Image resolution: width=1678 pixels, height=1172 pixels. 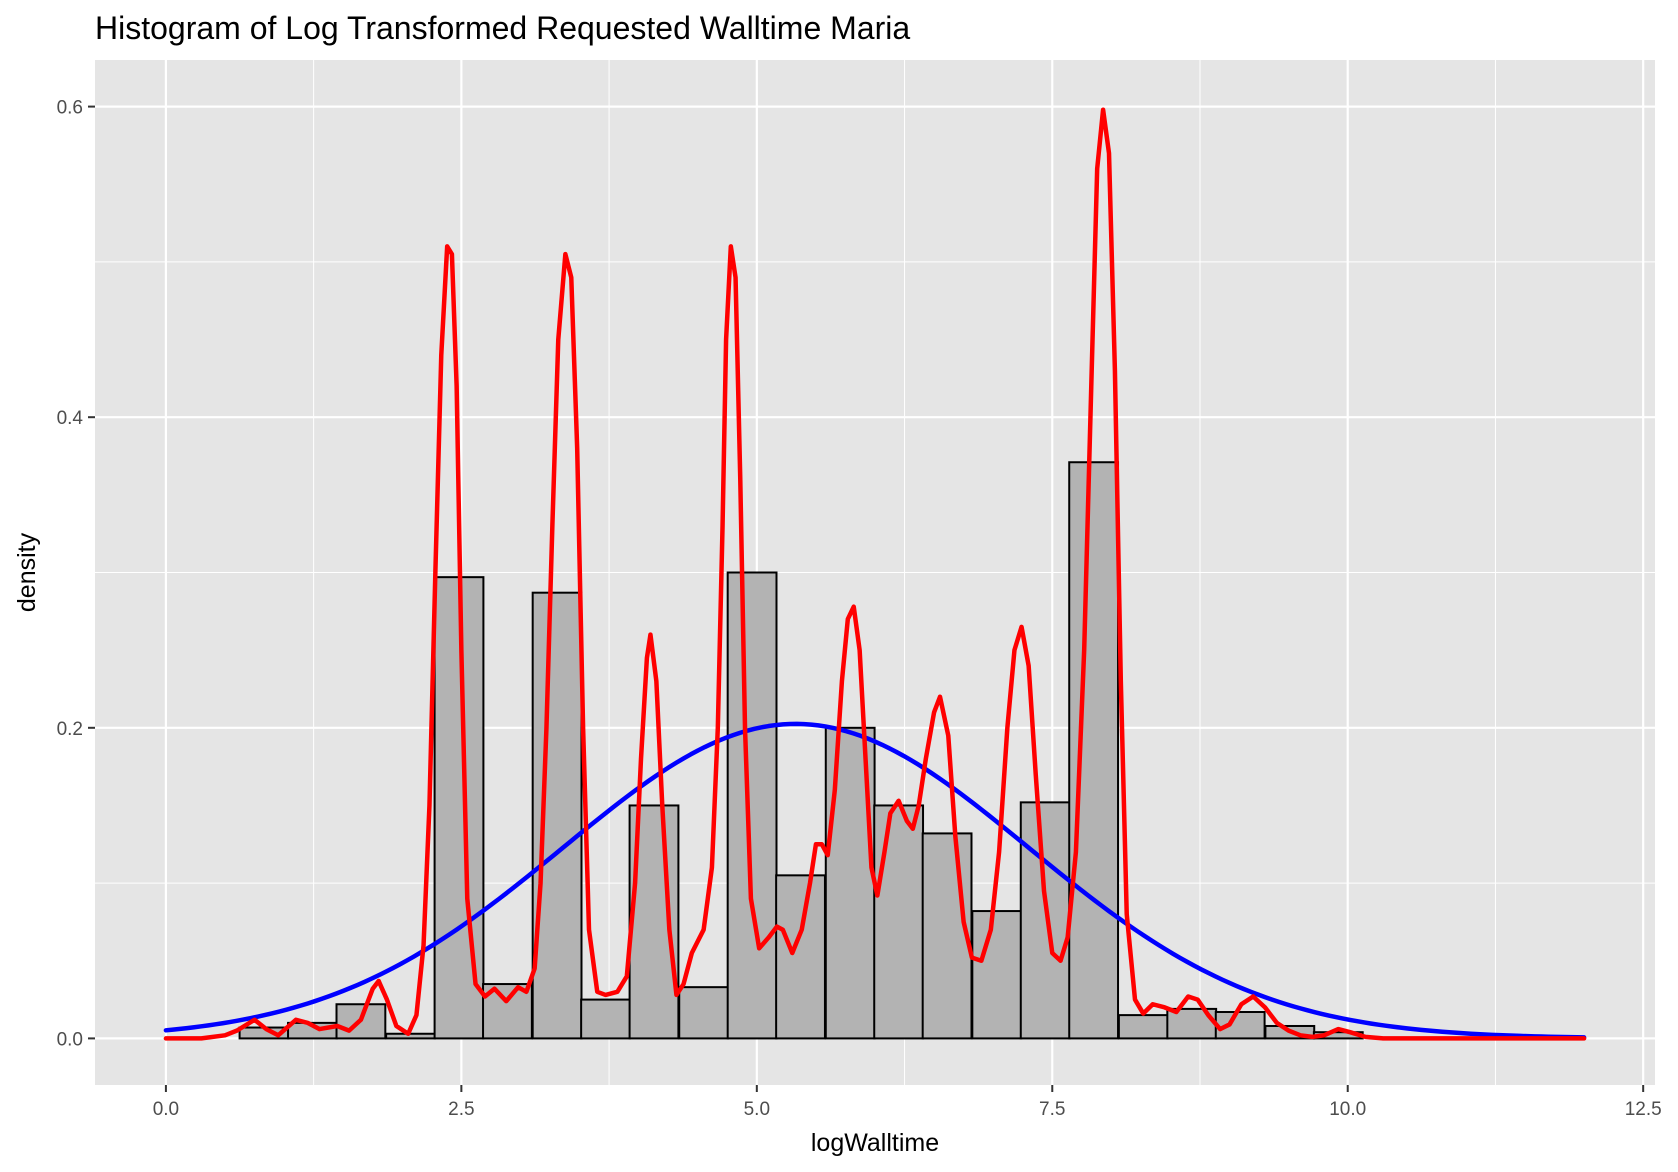 What do you see at coordinates (1347, 1109) in the screenshot?
I see `x-tick-label: 10.0` at bounding box center [1347, 1109].